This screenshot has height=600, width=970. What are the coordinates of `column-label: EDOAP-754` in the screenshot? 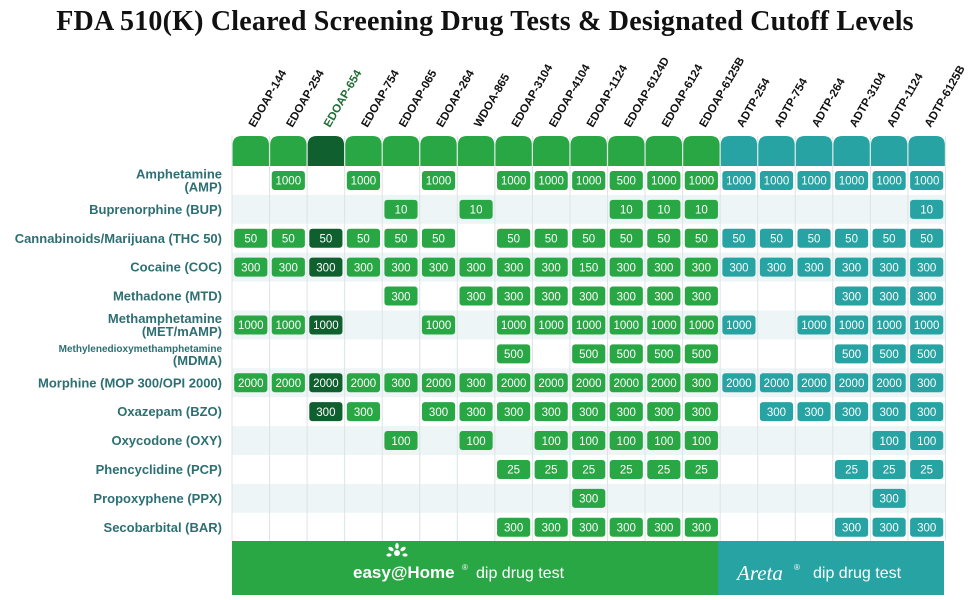 It's located at (381, 99).